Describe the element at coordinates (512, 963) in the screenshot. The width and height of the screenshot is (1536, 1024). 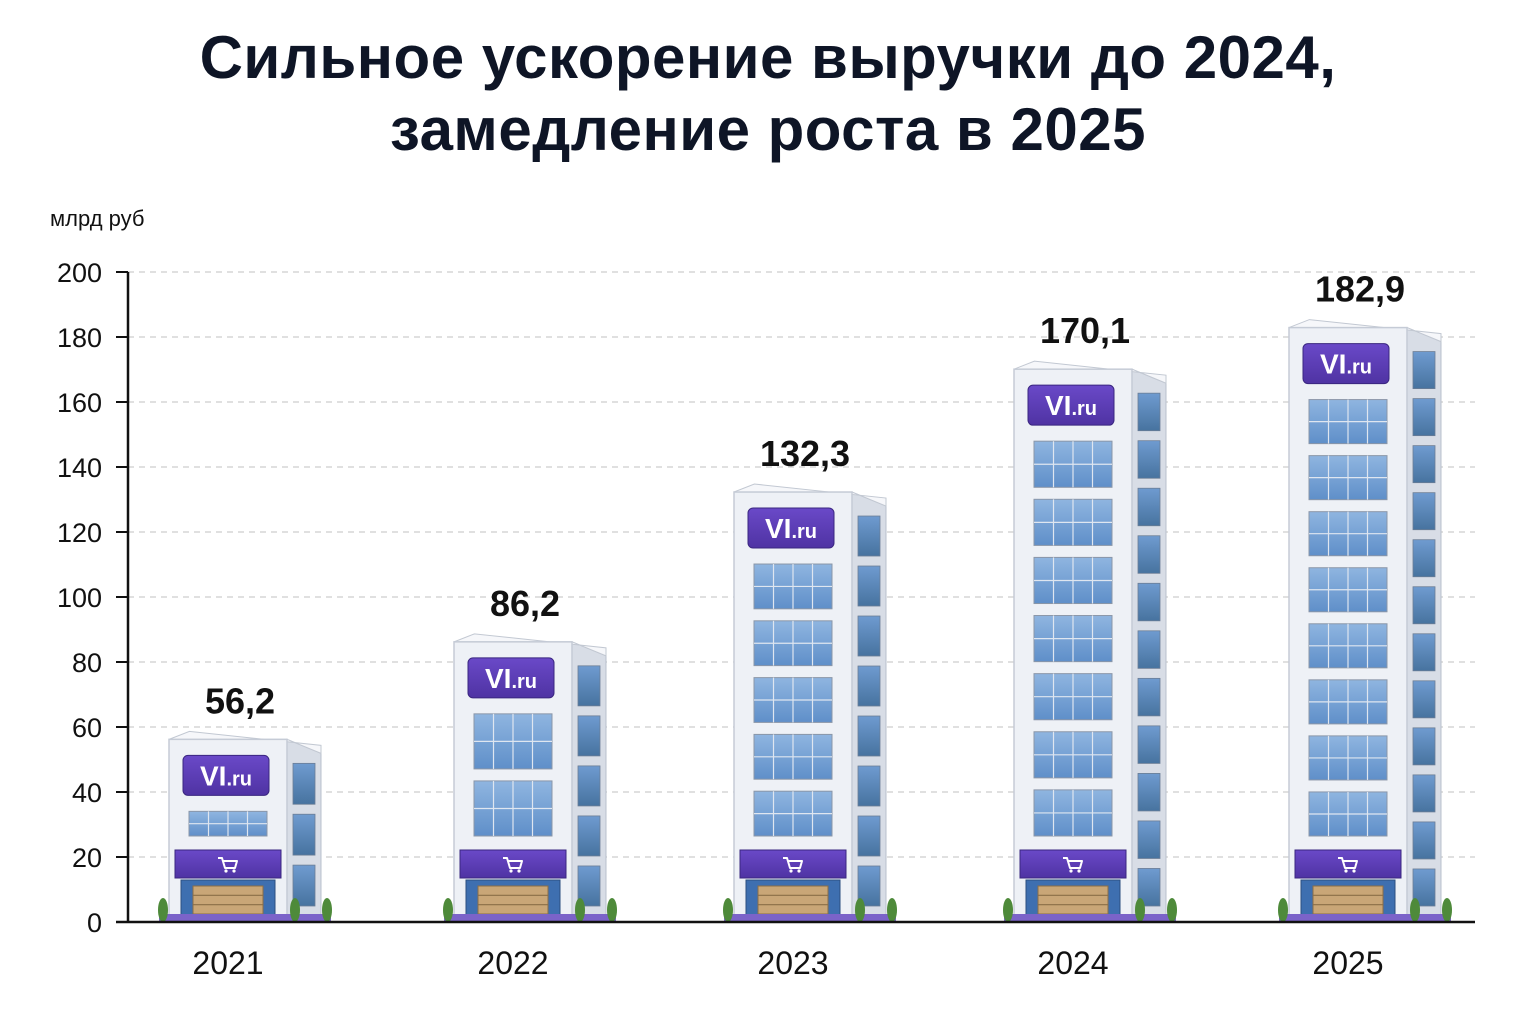
I see `x-tick-label-2022: 2022` at that location.